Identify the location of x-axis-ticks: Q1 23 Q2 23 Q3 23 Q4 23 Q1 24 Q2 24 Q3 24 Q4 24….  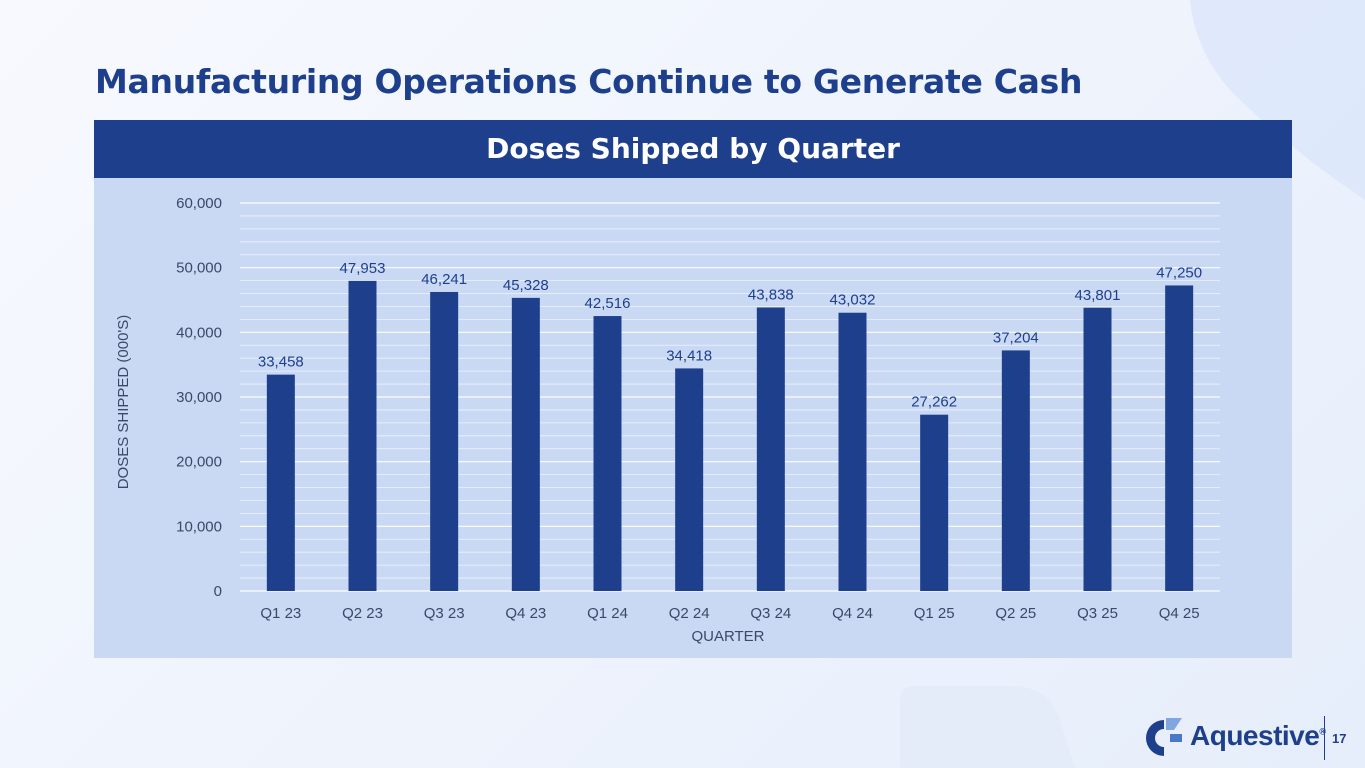
(729, 613).